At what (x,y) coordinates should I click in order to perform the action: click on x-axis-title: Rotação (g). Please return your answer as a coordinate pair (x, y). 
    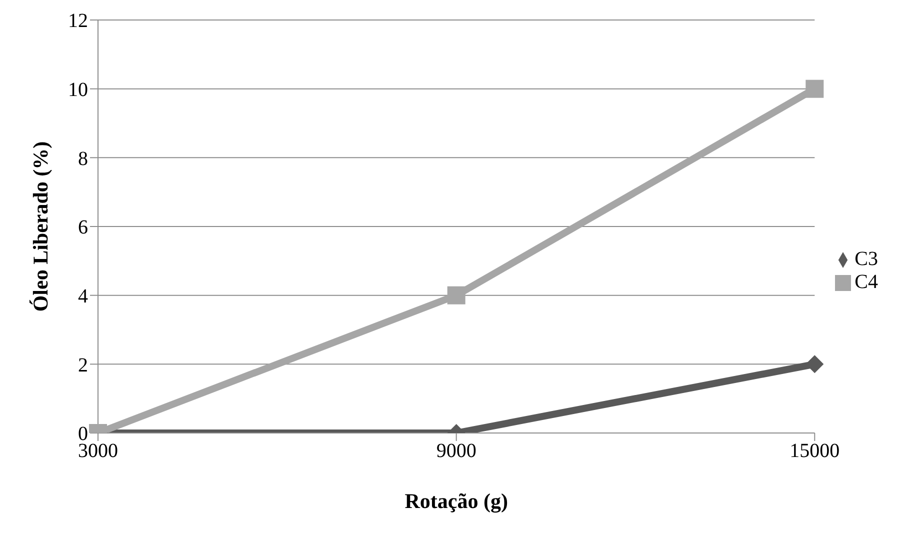
    Looking at the image, I should click on (456, 501).